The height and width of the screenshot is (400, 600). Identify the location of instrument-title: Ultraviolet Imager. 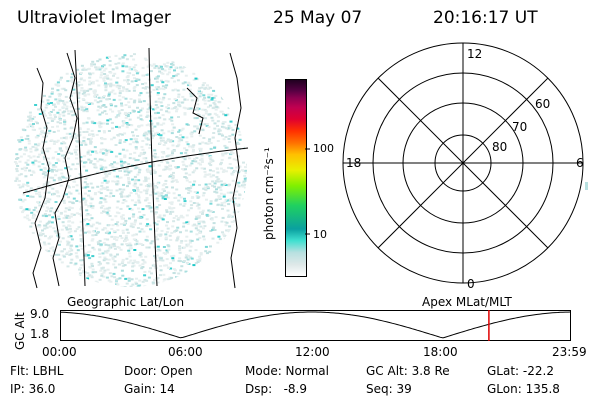
(94, 18).